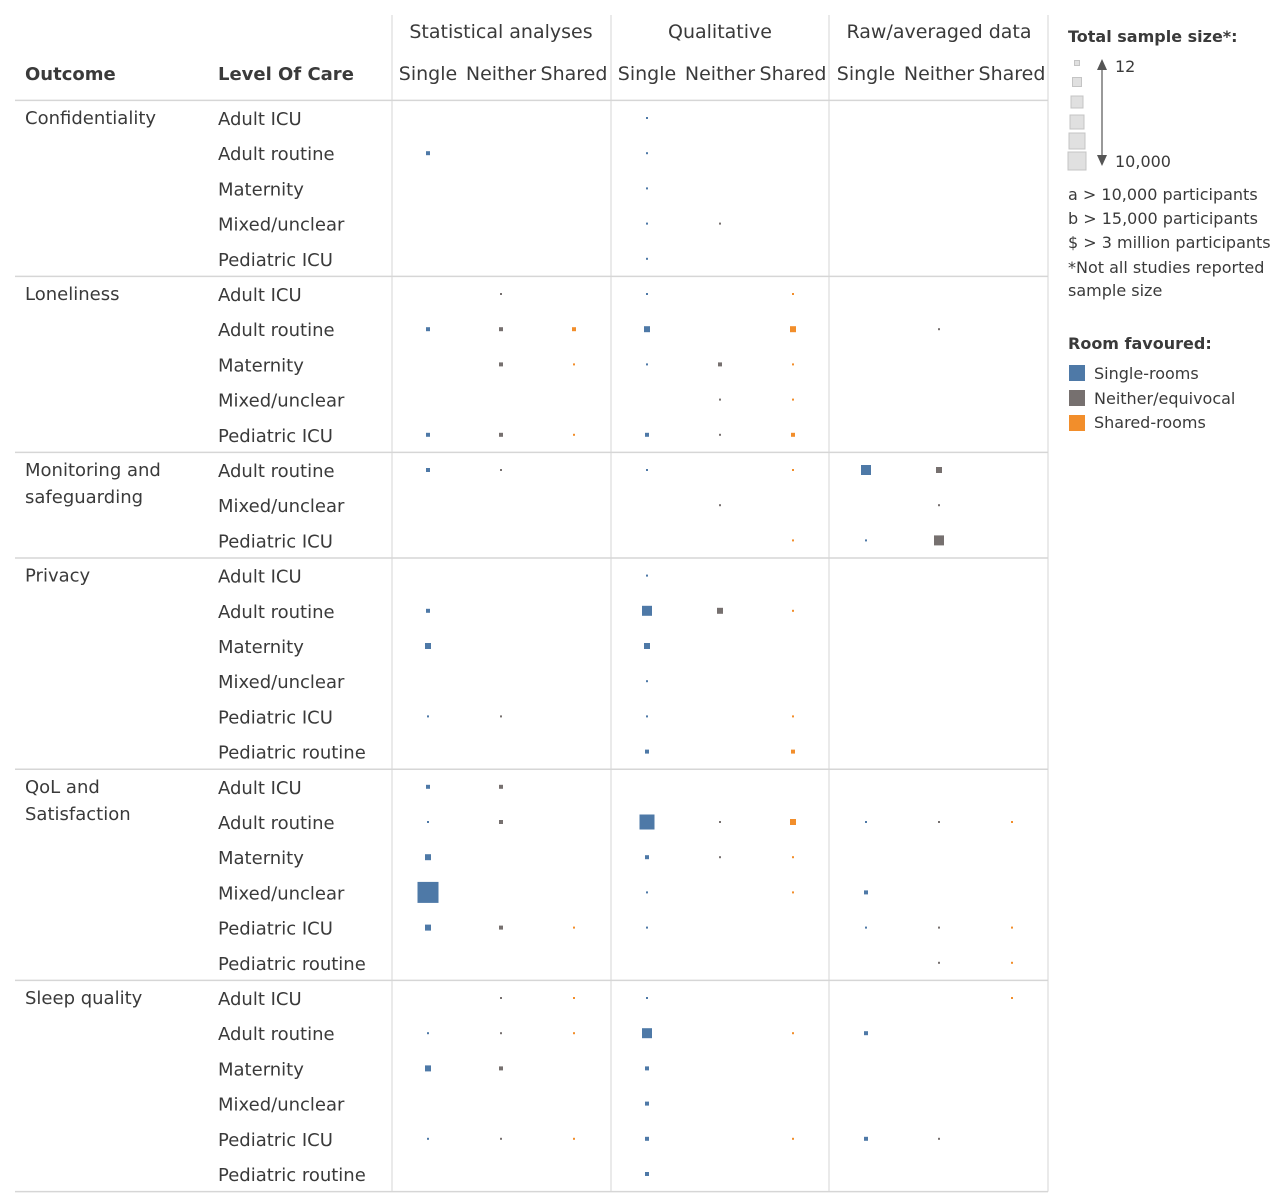  Describe the element at coordinates (501, 74) in the screenshot. I see `subheader-statistical-neither: Neither` at that location.